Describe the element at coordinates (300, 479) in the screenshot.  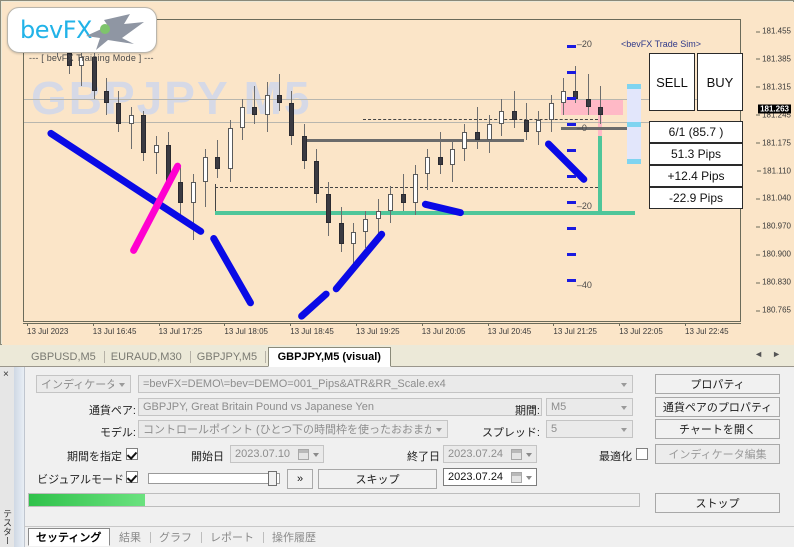
I see `fast-forward-button: »` at that location.